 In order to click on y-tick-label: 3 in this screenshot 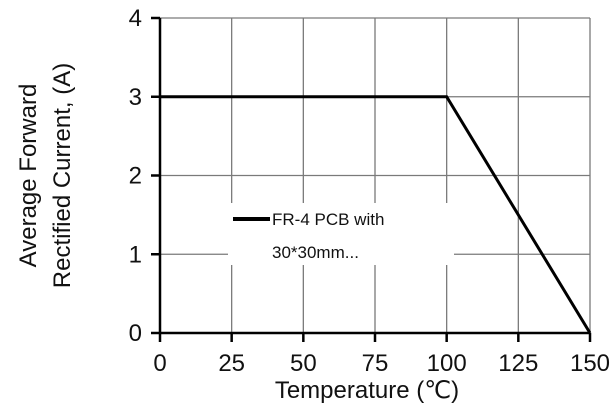, I will do `click(135, 97)`.